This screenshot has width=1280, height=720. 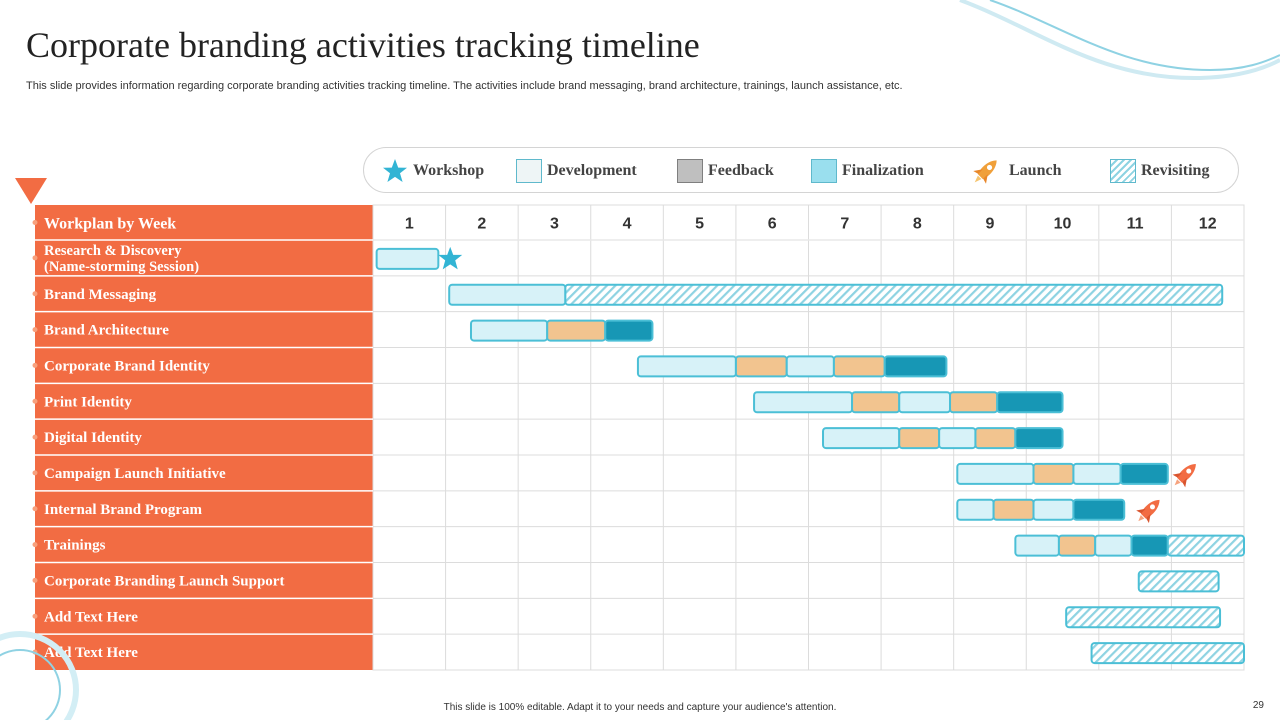 What do you see at coordinates (31, 191) in the screenshot?
I see `triangle-marker` at bounding box center [31, 191].